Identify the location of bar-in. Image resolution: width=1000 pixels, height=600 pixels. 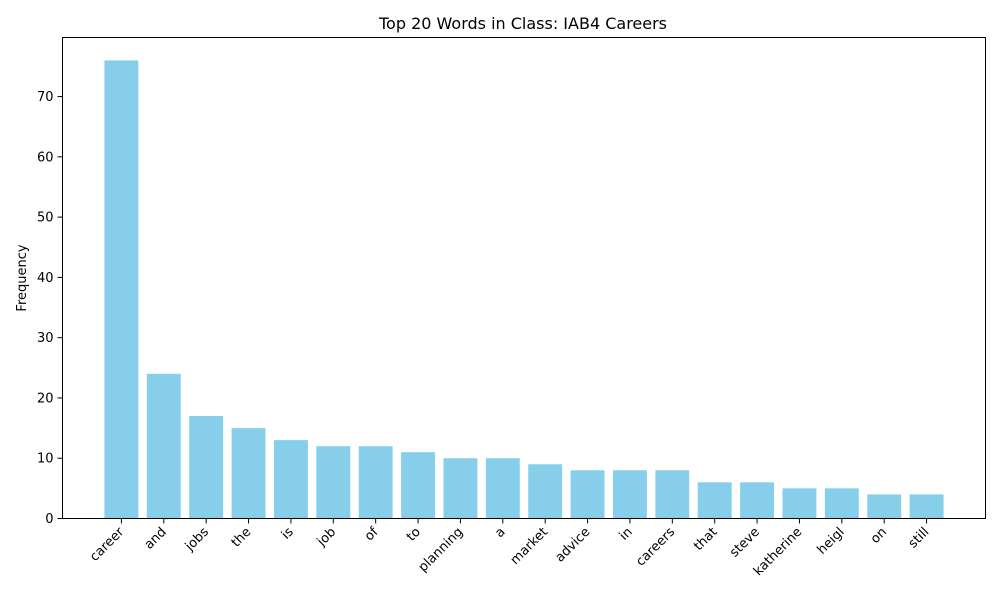
(629, 494).